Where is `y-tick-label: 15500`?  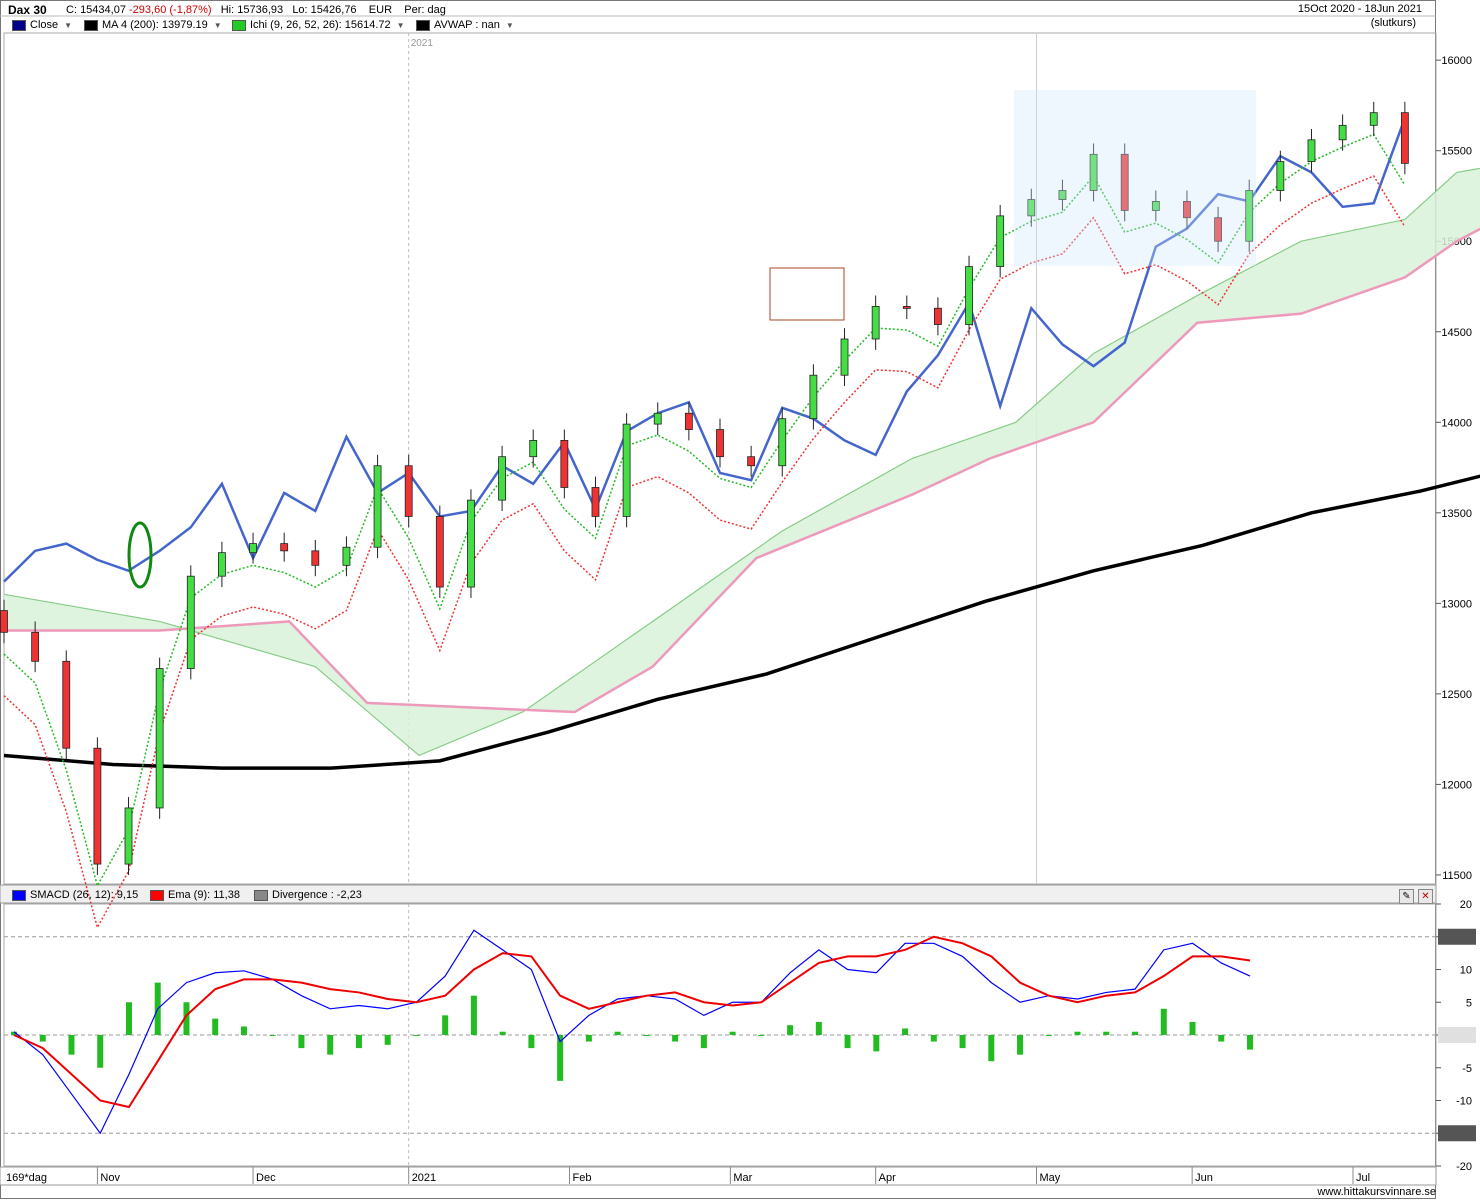
y-tick-label: 15500 is located at coordinates (1456, 152).